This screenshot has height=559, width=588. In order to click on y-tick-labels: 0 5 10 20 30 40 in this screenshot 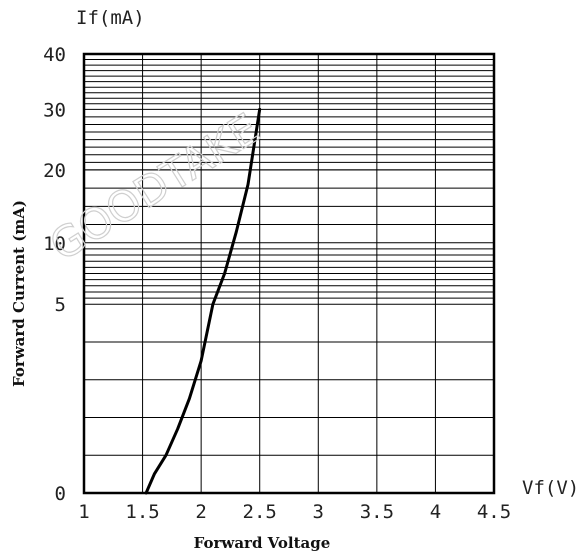, I will do `click(54, 274)`.